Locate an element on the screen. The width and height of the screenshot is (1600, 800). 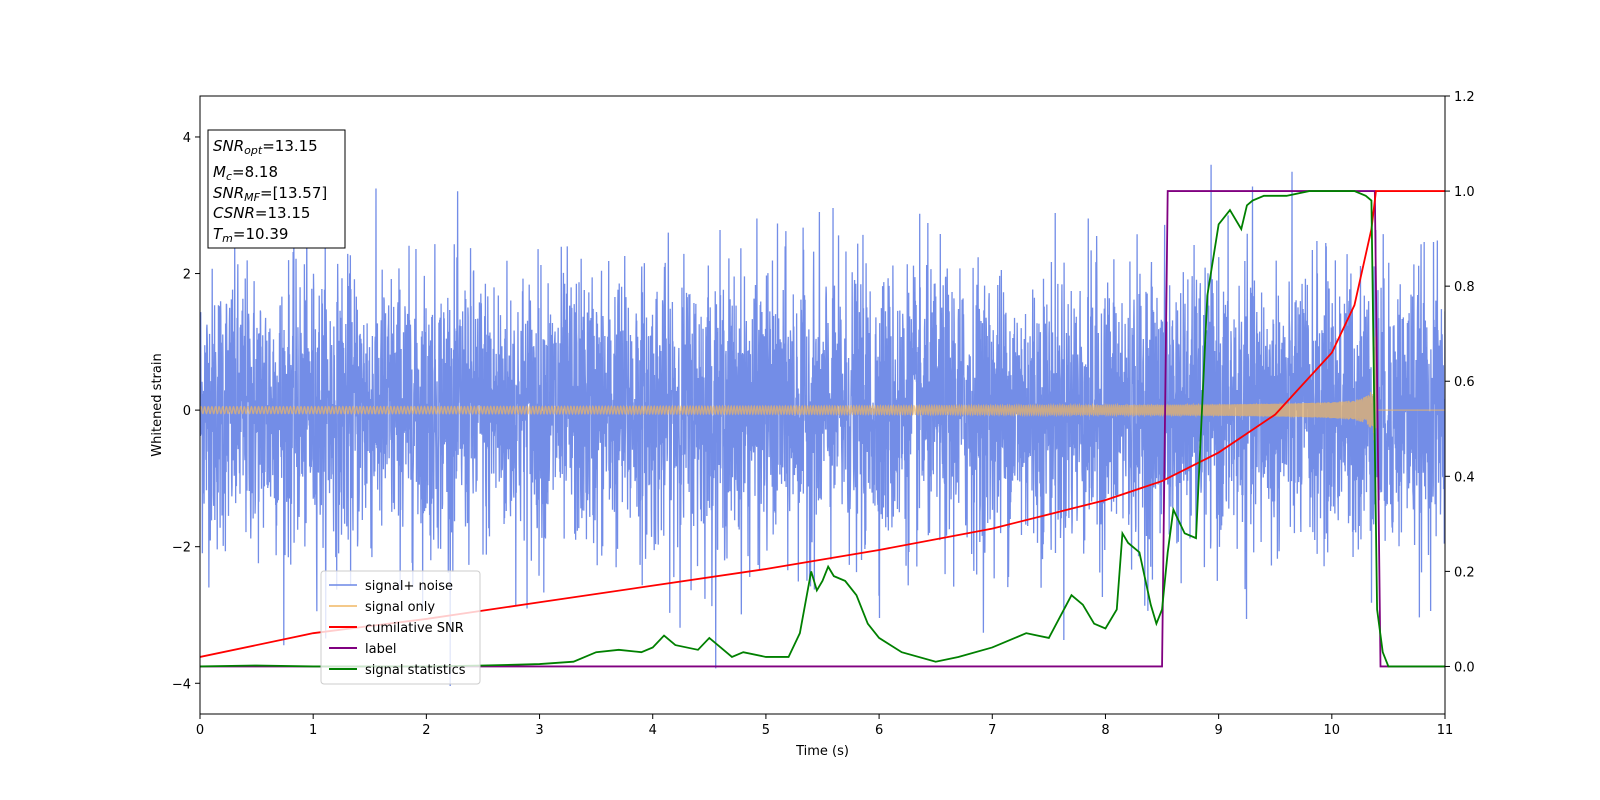
y2-tick-label: 0.4 is located at coordinates (1464, 477).